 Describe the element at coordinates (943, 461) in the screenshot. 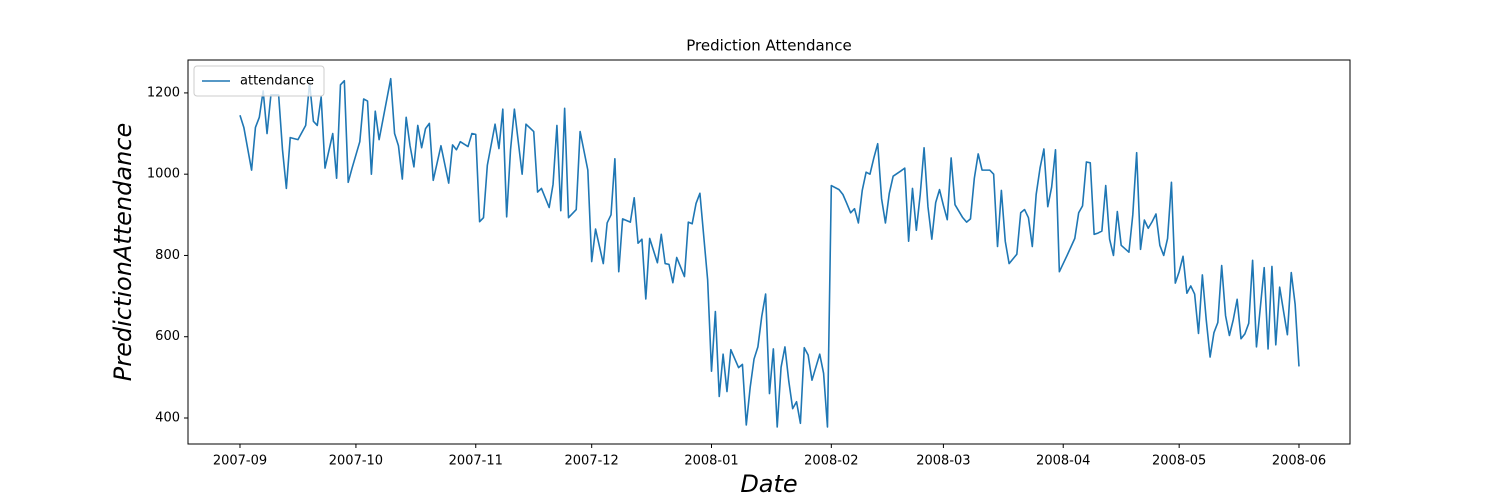

I see `x-tick-label: 2008-03` at that location.